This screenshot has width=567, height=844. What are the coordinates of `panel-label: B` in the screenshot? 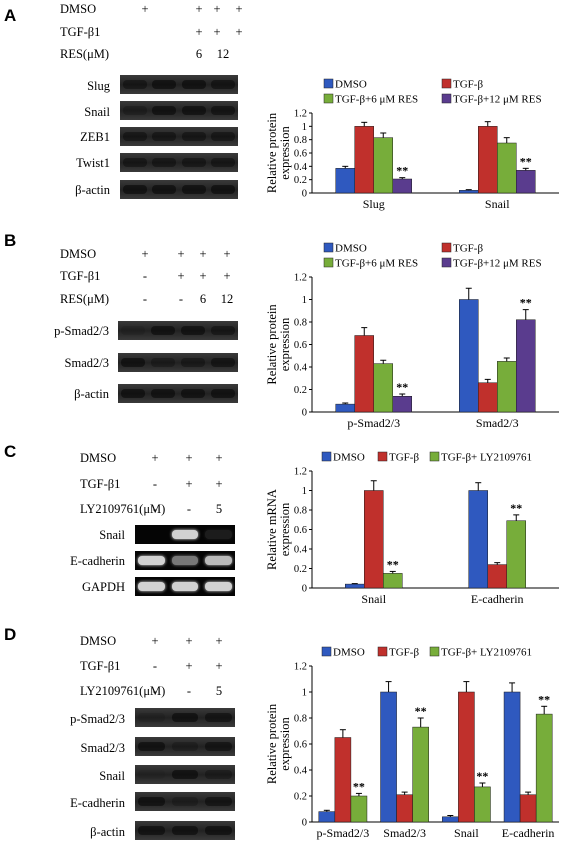 It's located at (10, 240).